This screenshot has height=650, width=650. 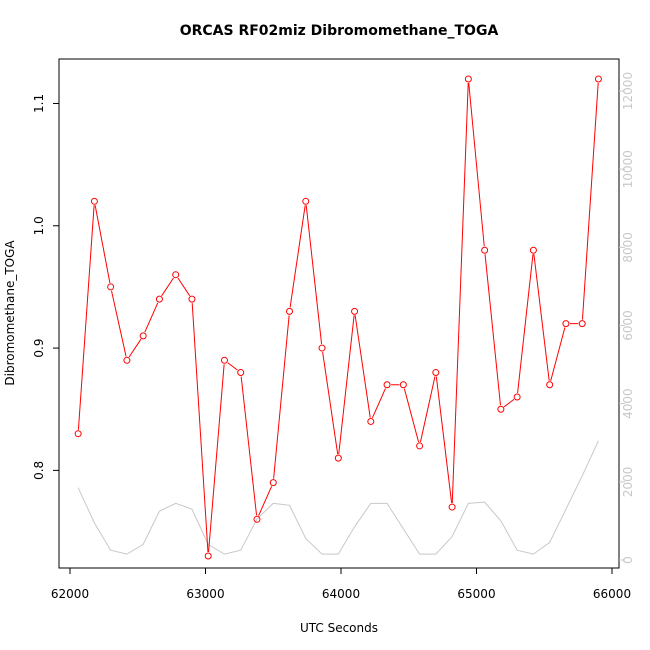 What do you see at coordinates (341, 584) in the screenshot?
I see `x-axis: 62000 63000 64000 65000 66000` at bounding box center [341, 584].